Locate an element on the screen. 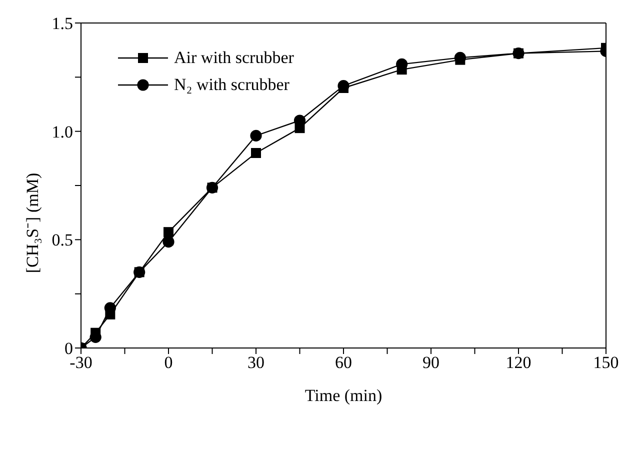  legend-label: N₂ with scrubber is located at coordinates (232, 84).